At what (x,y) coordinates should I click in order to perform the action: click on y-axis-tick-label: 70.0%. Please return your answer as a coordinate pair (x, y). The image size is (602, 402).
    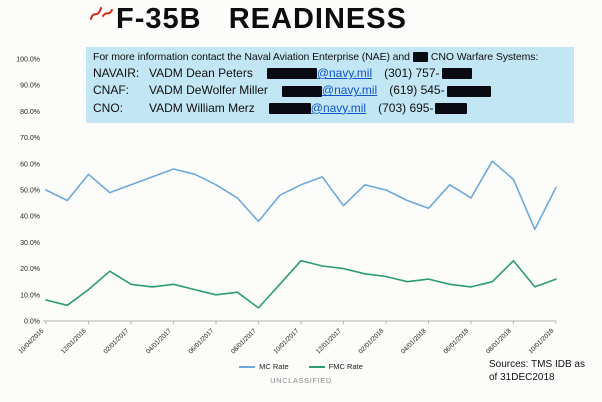
    Looking at the image, I should click on (30, 138).